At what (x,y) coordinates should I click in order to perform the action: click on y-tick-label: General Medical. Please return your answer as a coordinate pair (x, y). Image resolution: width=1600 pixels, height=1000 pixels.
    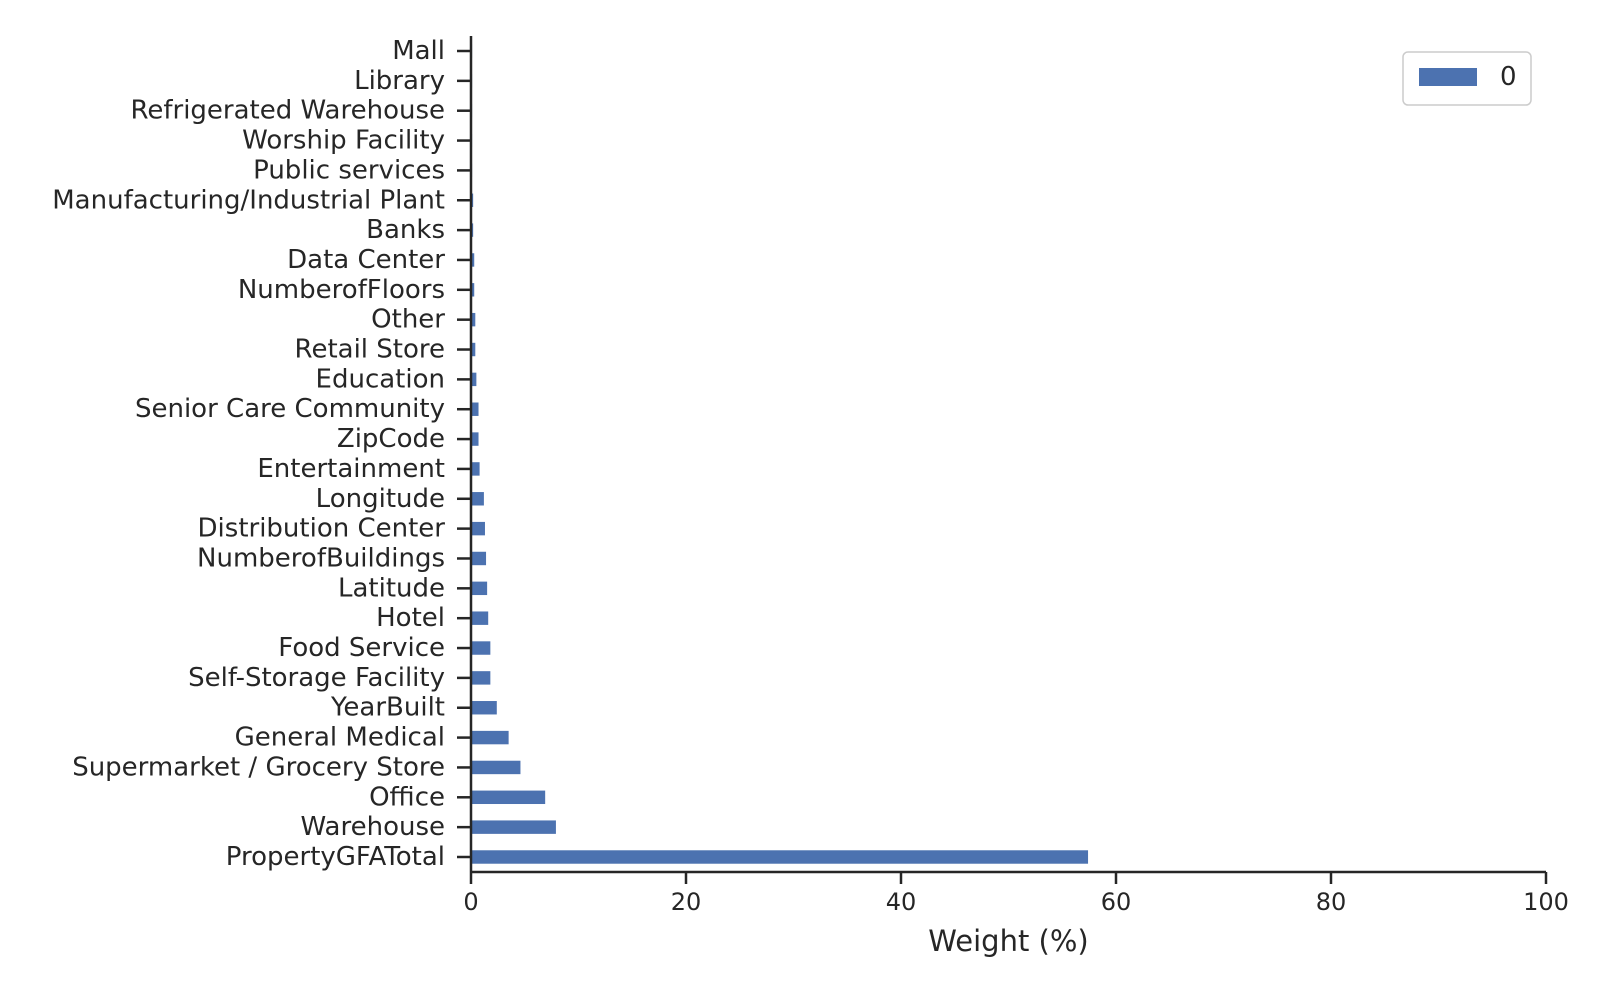
    Looking at the image, I should click on (340, 738).